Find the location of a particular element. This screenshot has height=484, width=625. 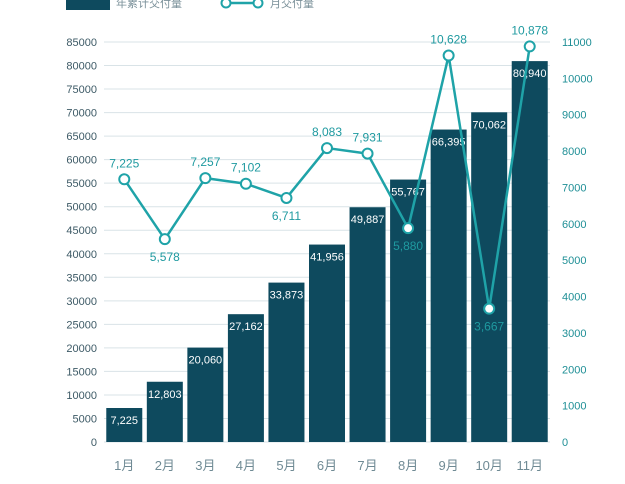

left-tick-label: 25000 is located at coordinates (81, 325).